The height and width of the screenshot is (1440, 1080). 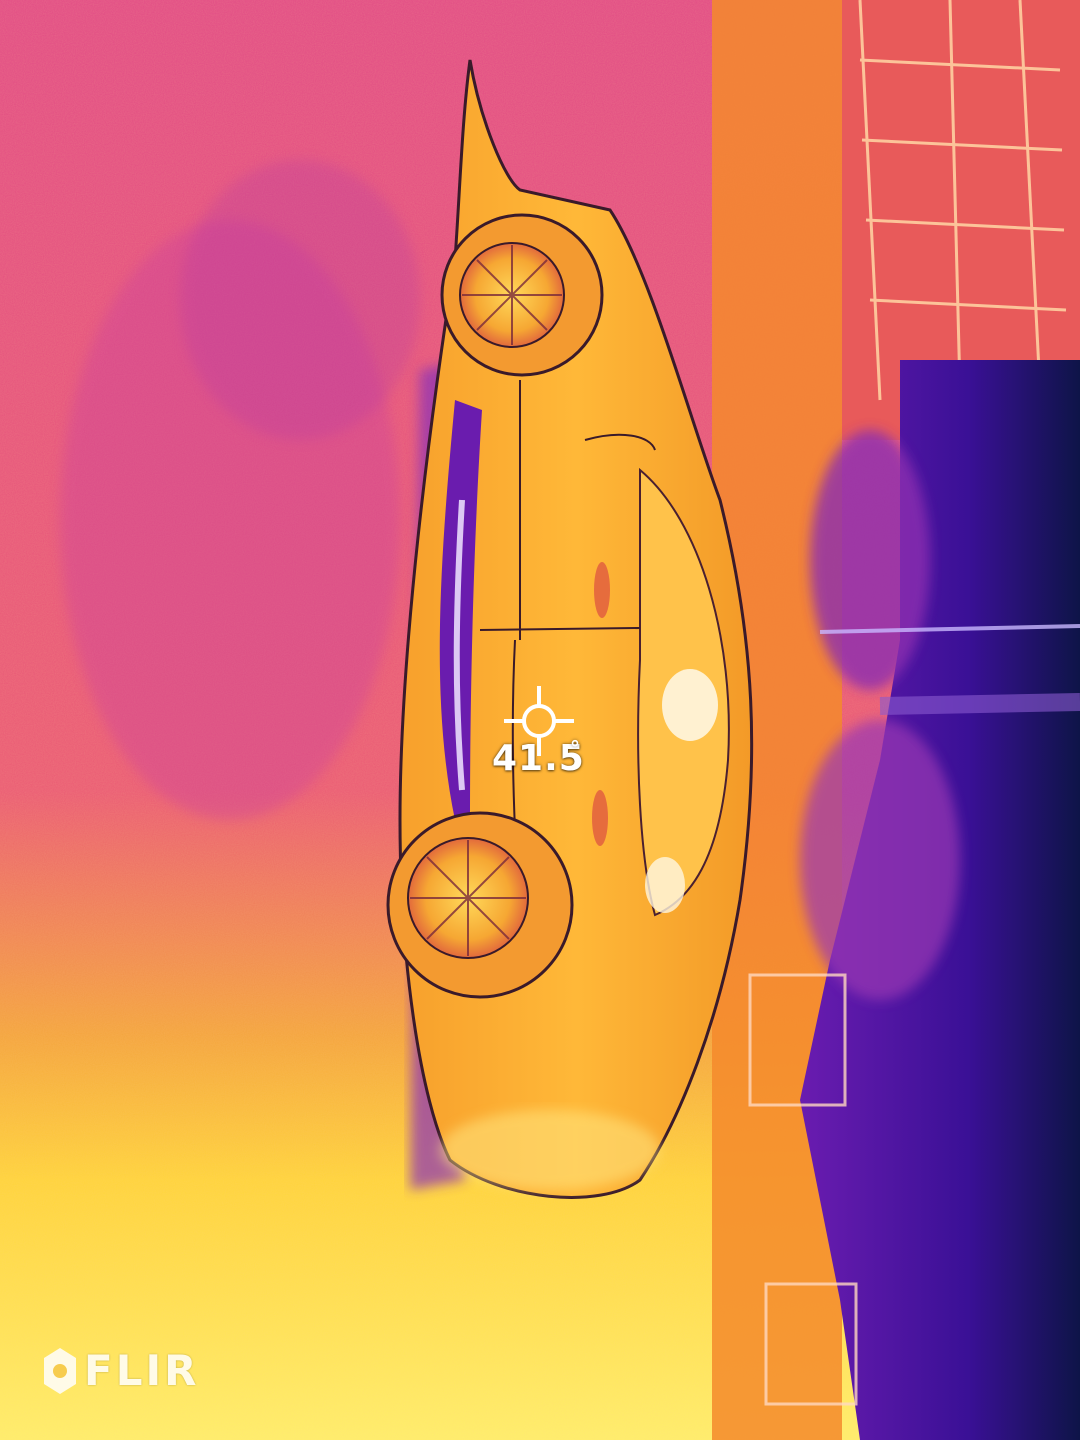 I want to click on flir-logo: FLIR, so click(x=130, y=1371).